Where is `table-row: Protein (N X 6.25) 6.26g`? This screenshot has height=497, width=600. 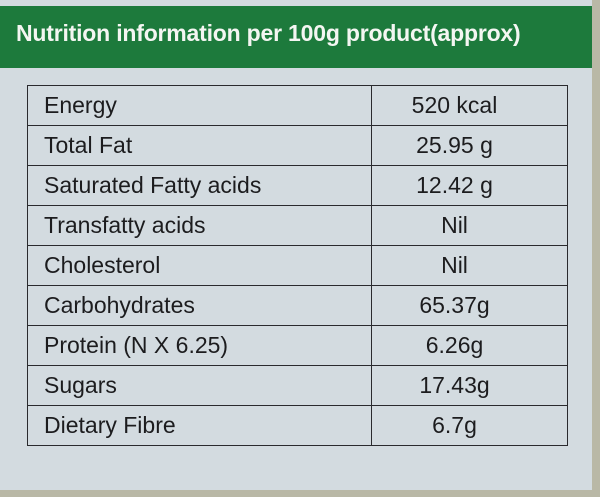
table-row: Protein (N X 6.25) 6.26g is located at coordinates (297, 345).